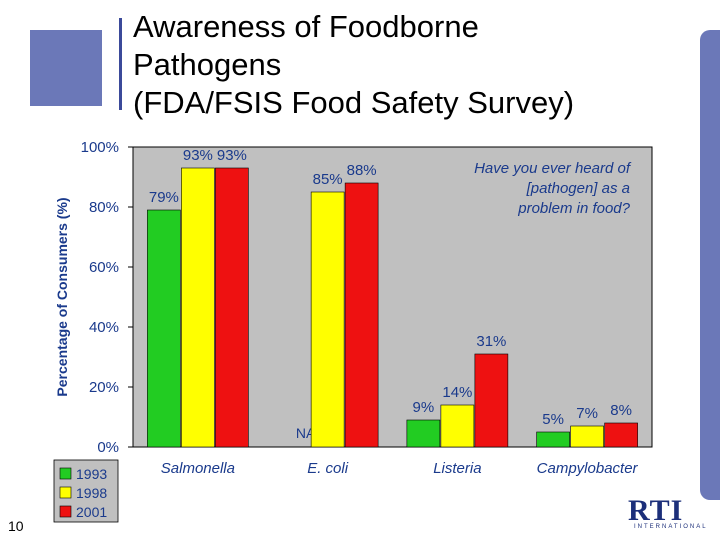 The height and width of the screenshot is (540, 720). I want to click on y-tick-label: 40%, so click(104, 327).